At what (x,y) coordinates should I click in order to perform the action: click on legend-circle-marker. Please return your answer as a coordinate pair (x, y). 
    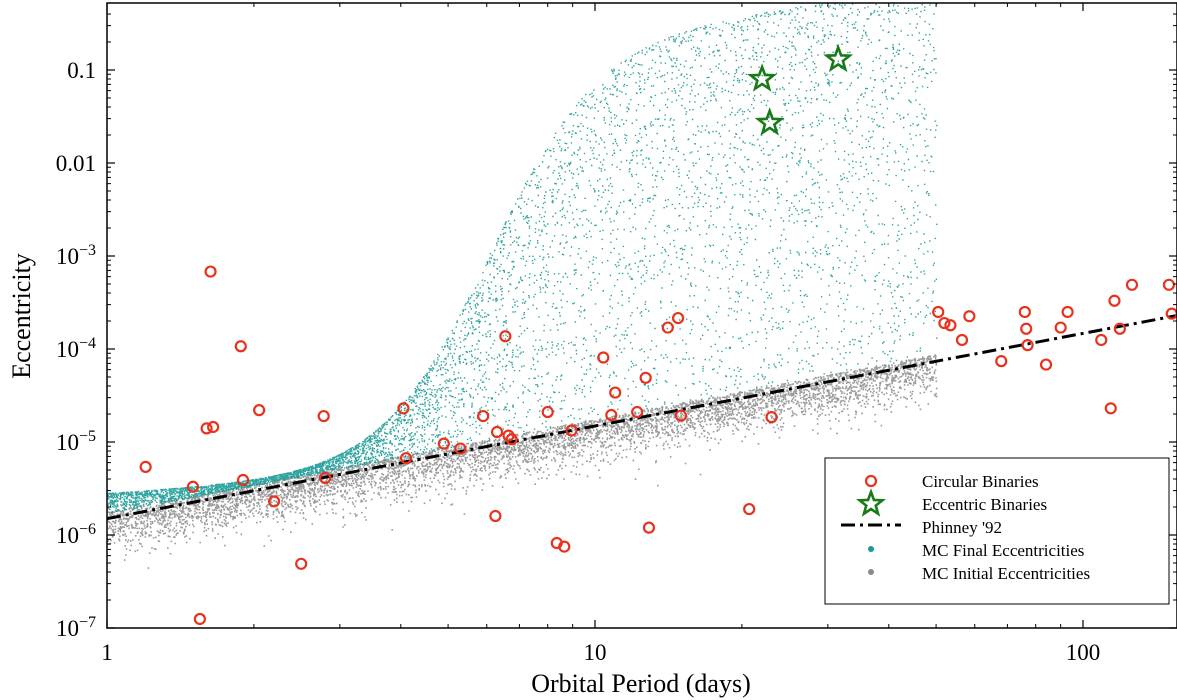
    Looking at the image, I should click on (871, 481).